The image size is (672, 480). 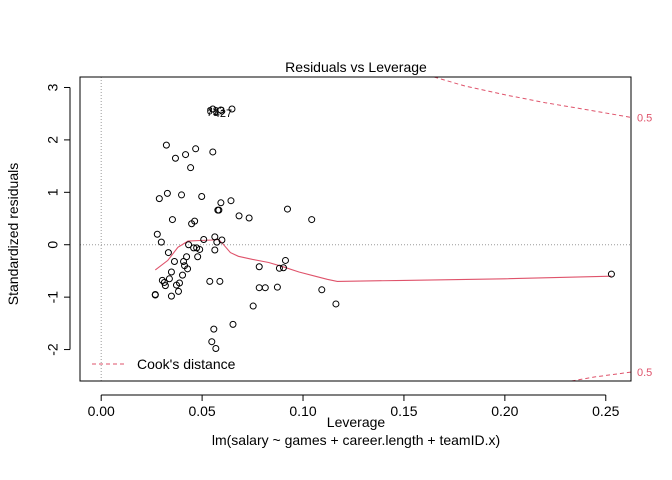 I want to click on y-tick-label: 3, so click(x=53, y=87).